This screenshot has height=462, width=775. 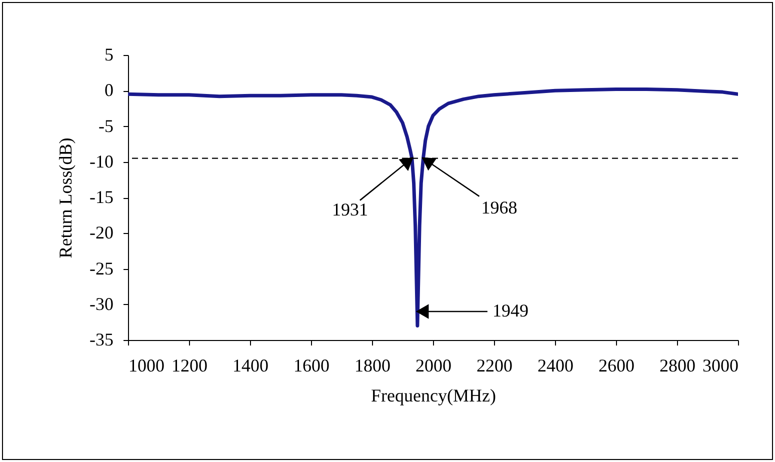 What do you see at coordinates (434, 366) in the screenshot?
I see `x-tick-label: 2000` at bounding box center [434, 366].